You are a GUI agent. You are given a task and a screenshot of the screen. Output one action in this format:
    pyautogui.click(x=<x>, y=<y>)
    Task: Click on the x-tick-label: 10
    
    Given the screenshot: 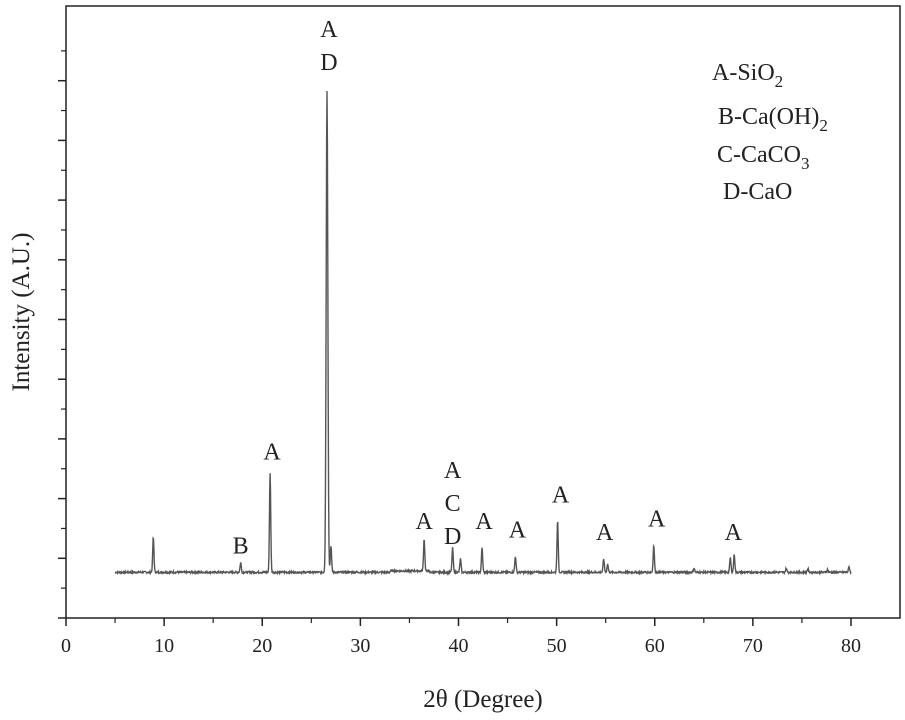 What is the action you would take?
    pyautogui.click(x=164, y=646)
    